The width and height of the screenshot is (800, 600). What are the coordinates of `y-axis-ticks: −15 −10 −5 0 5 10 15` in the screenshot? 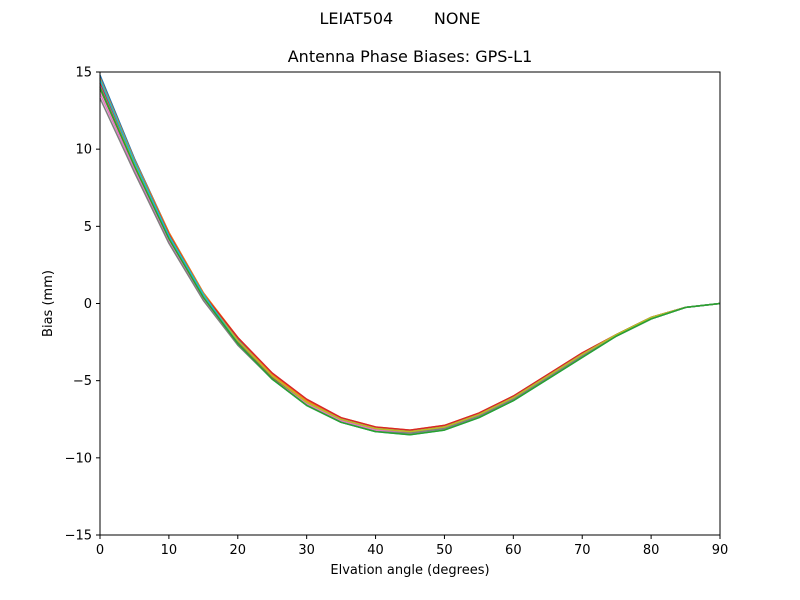 It's located at (82, 305).